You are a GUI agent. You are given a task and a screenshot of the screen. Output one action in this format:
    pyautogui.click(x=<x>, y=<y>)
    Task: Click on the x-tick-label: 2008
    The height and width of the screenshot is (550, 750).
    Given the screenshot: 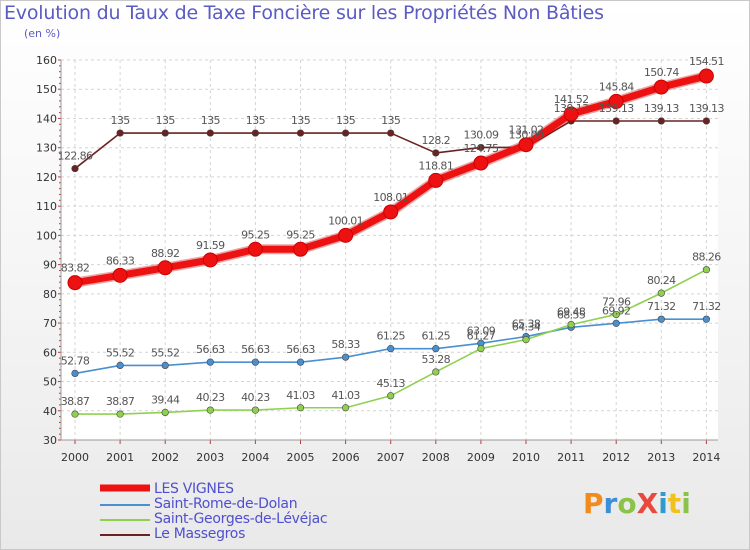 What is the action you would take?
    pyautogui.click(x=436, y=457)
    